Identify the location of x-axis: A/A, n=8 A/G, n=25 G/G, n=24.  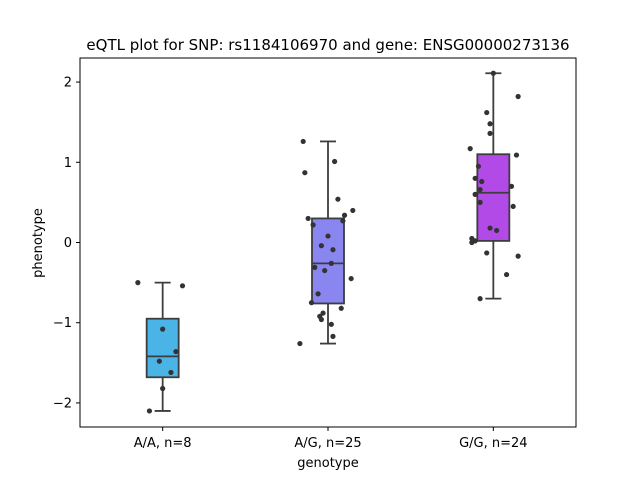
(331, 439).